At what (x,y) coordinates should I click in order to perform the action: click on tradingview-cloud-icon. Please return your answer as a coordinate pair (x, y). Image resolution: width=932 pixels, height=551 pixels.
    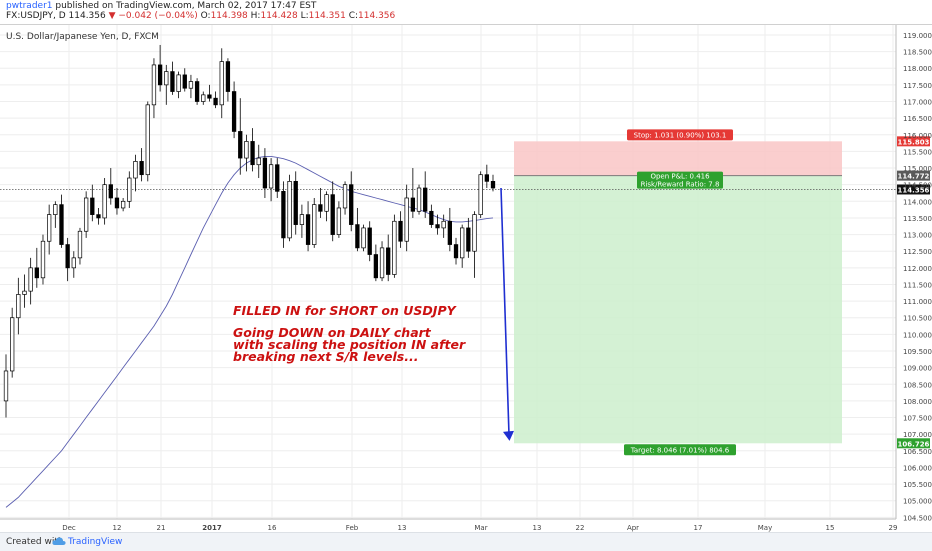
    Looking at the image, I should click on (59, 541).